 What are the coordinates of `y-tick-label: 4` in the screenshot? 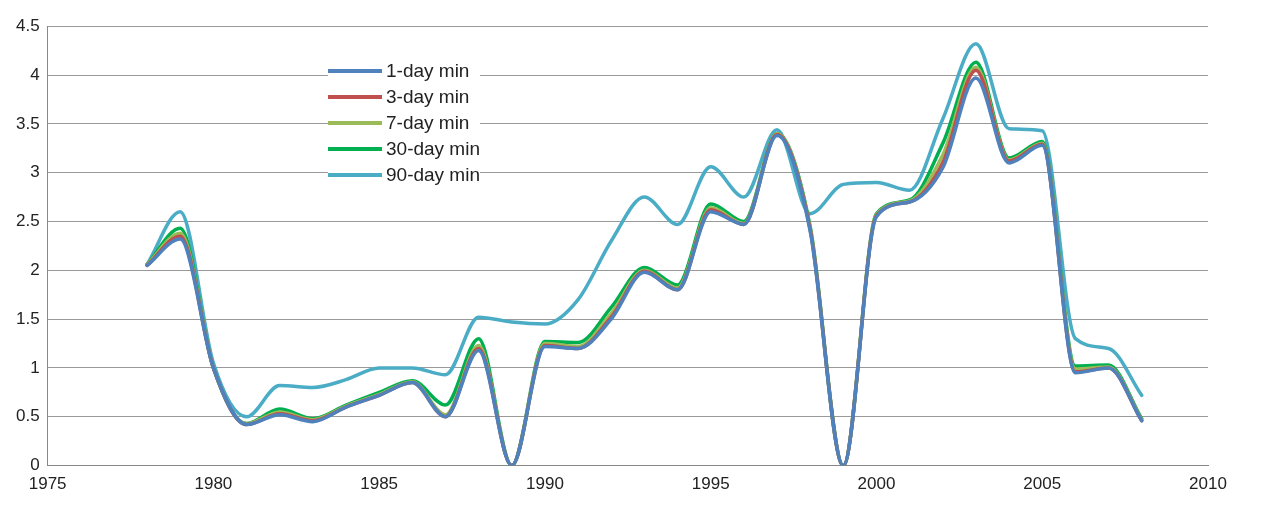 It's located at (35, 74).